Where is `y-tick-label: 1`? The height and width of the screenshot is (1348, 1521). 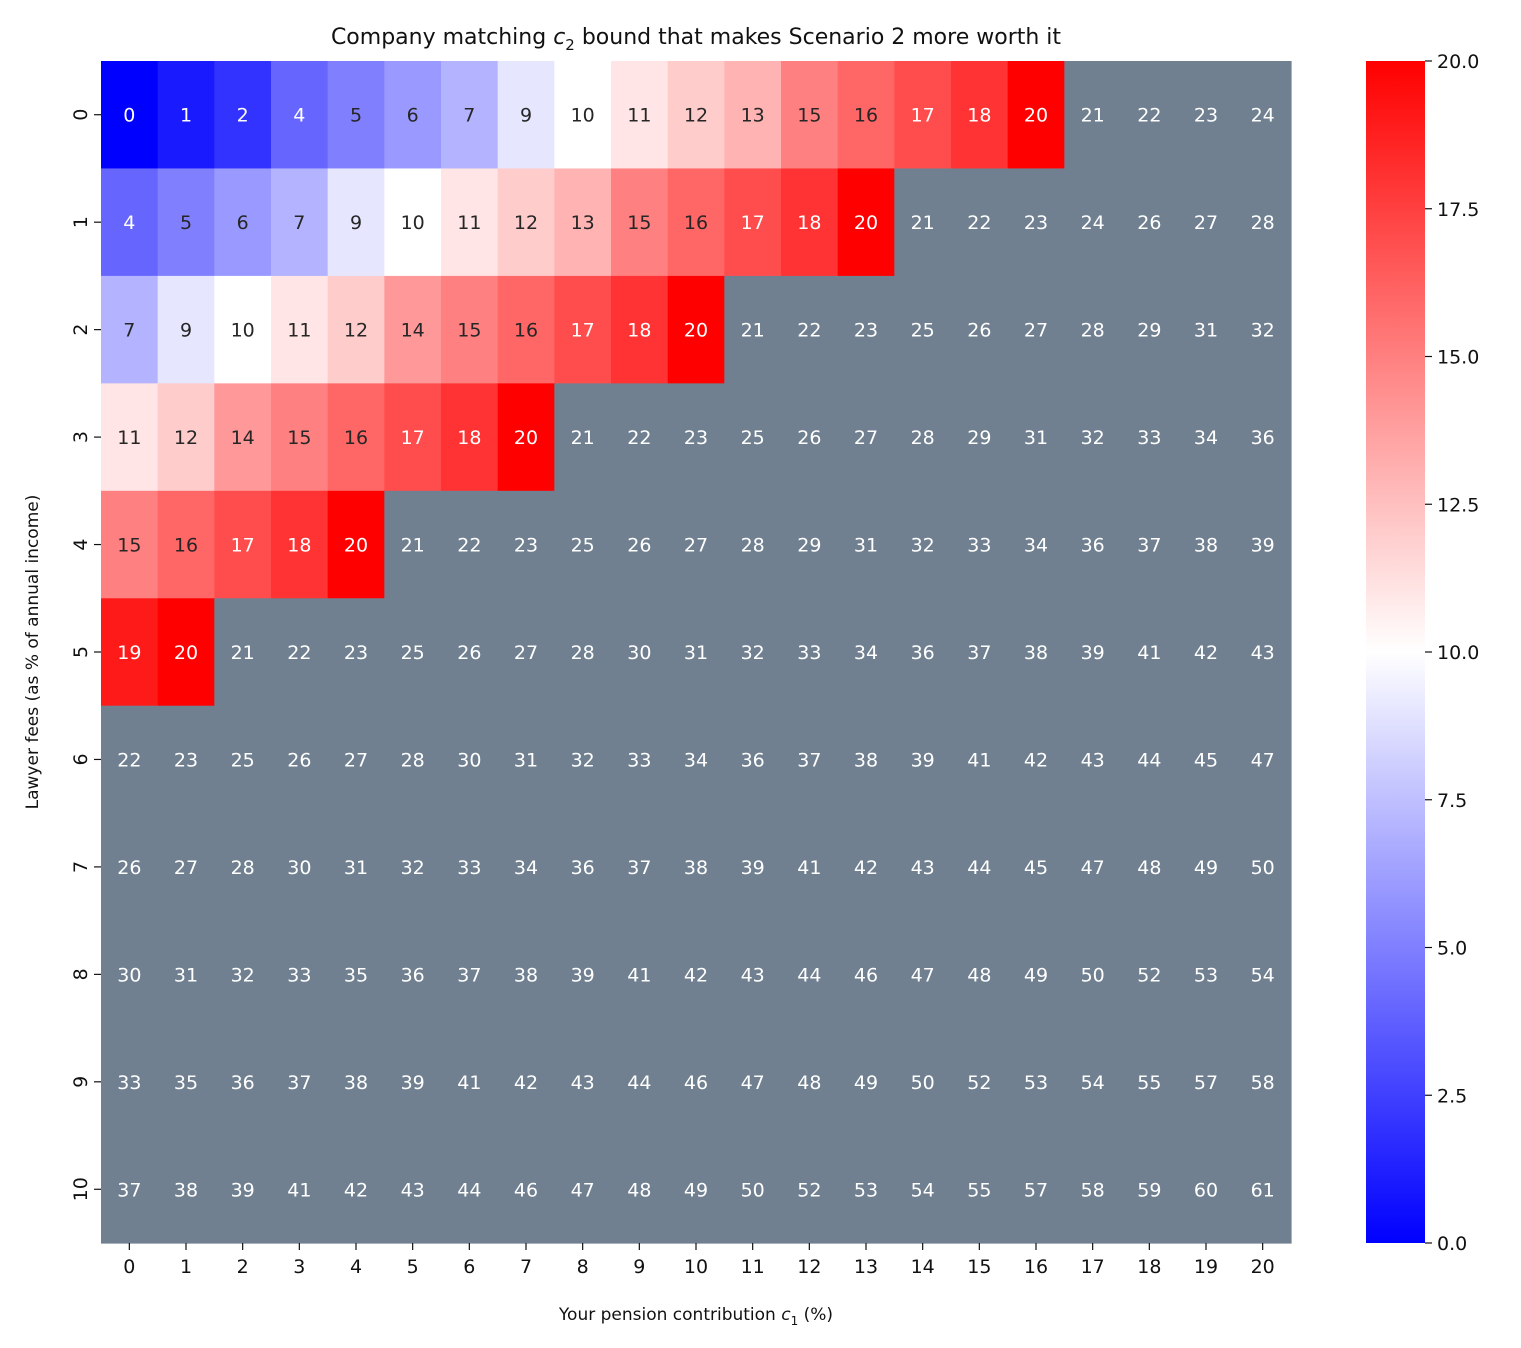 y-tick-label: 1 is located at coordinates (81, 222).